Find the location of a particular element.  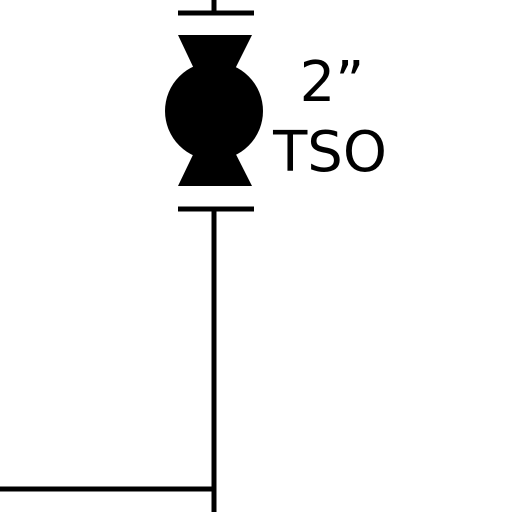

valve-size-label: 2” is located at coordinates (332, 82).